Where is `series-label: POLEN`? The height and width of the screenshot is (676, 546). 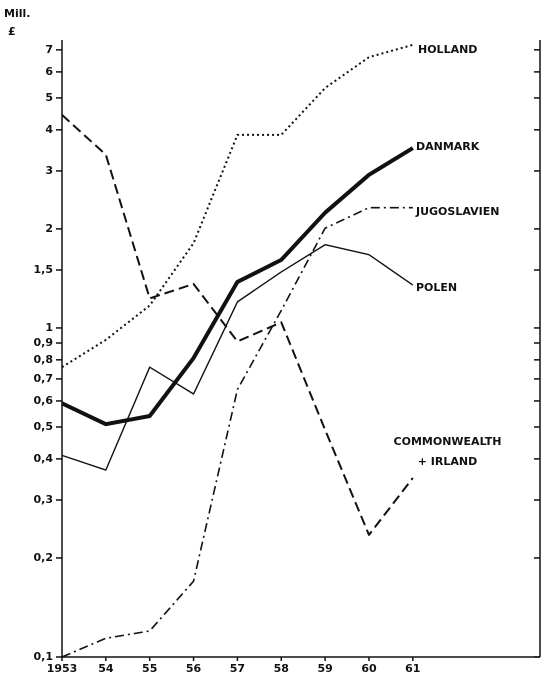
series-label: POLEN is located at coordinates (437, 287).